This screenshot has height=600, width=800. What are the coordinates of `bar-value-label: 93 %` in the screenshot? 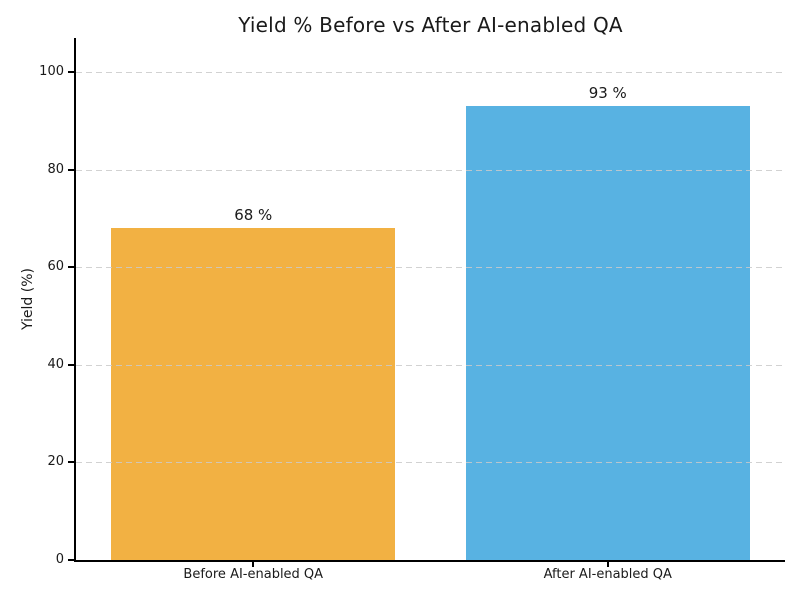 It's located at (607, 93).